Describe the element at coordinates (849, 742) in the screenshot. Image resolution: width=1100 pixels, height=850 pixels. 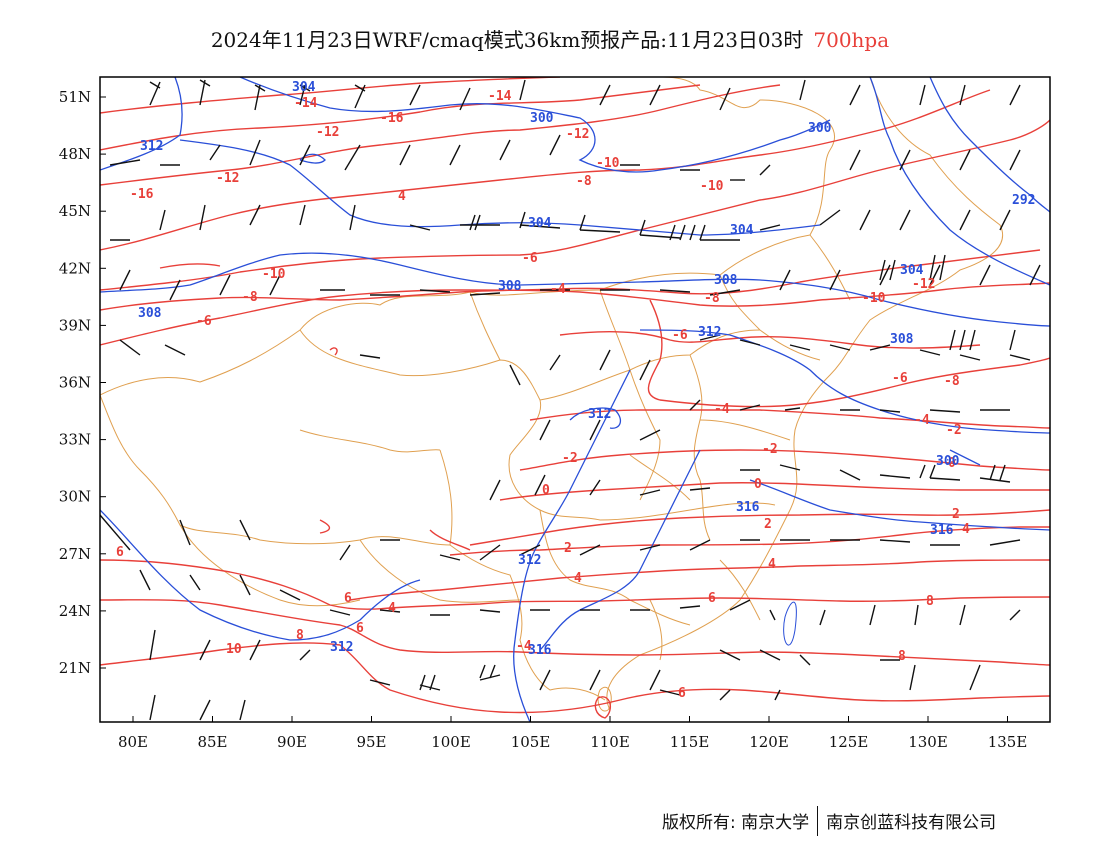
I see `longitude-tick-label: 125E` at that location.